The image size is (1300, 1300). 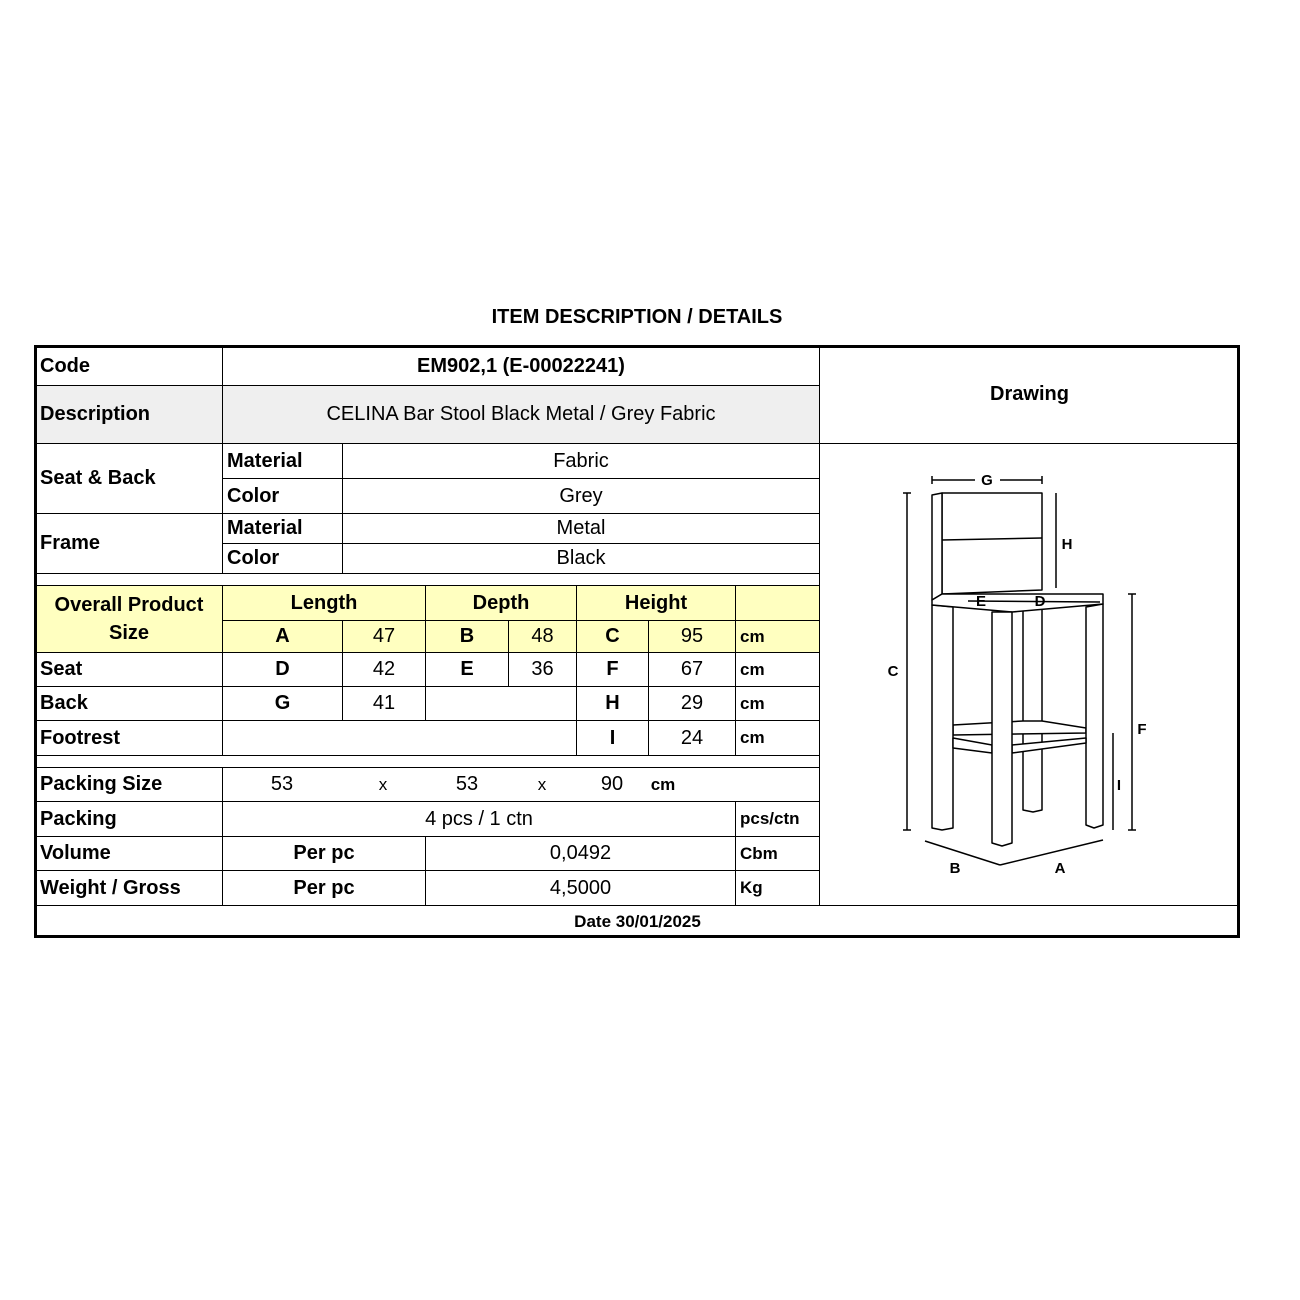 What do you see at coordinates (129, 703) in the screenshot?
I see `back-label: Back` at bounding box center [129, 703].